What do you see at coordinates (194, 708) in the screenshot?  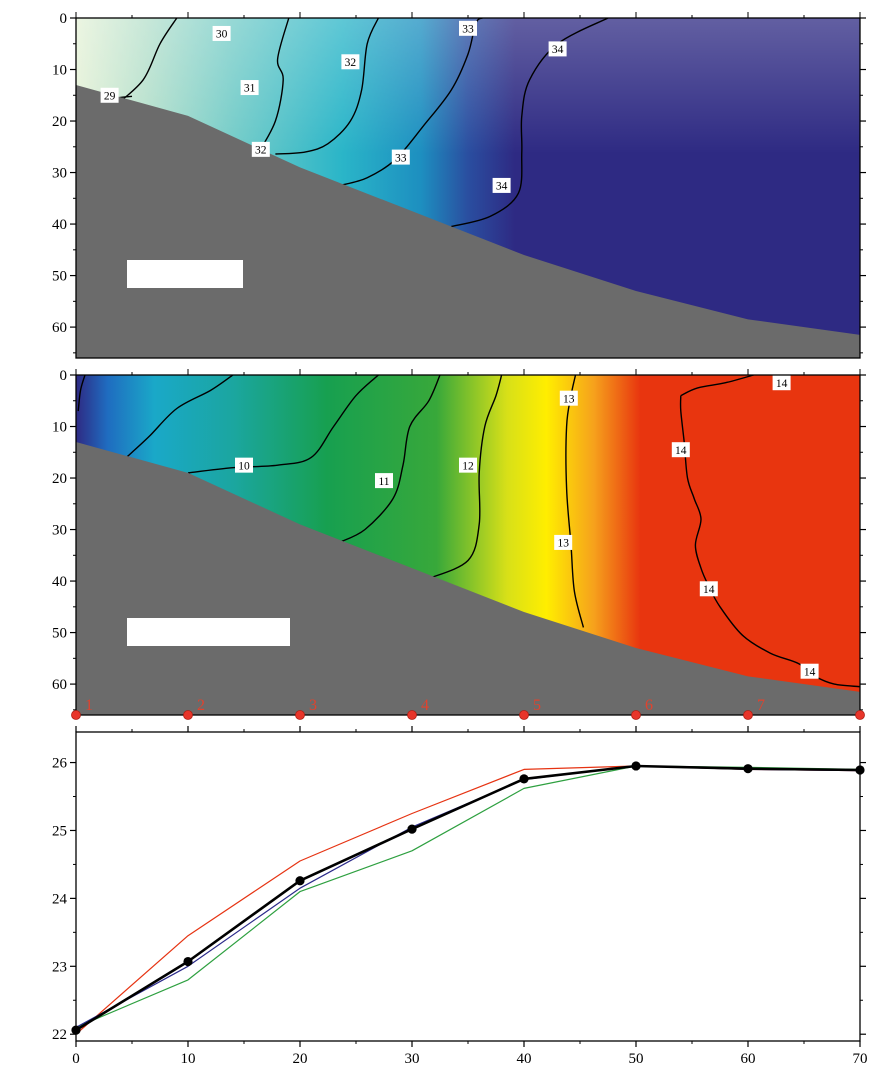 I see `station-2: 2` at bounding box center [194, 708].